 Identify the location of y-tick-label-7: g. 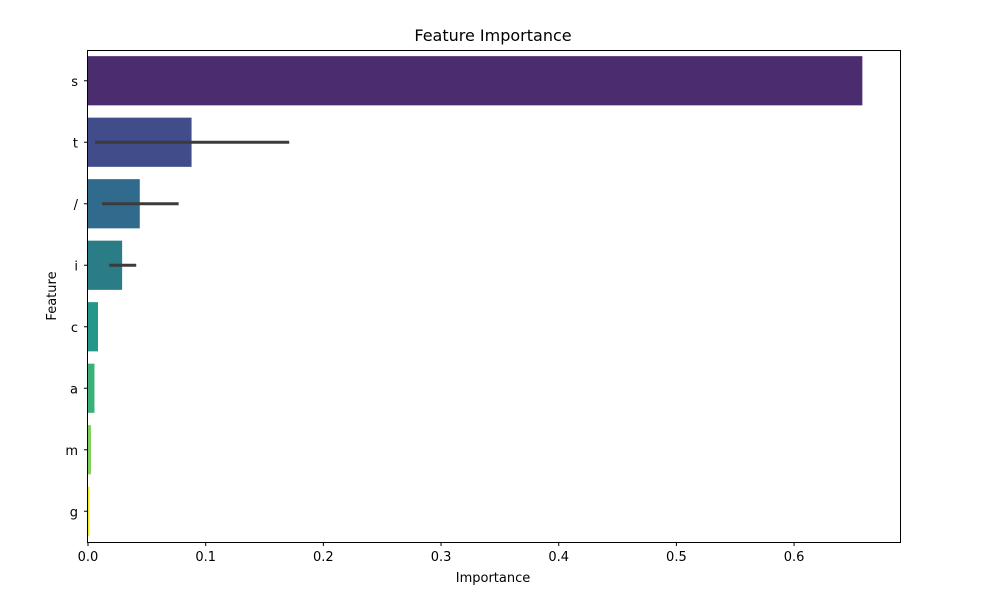
(74, 512).